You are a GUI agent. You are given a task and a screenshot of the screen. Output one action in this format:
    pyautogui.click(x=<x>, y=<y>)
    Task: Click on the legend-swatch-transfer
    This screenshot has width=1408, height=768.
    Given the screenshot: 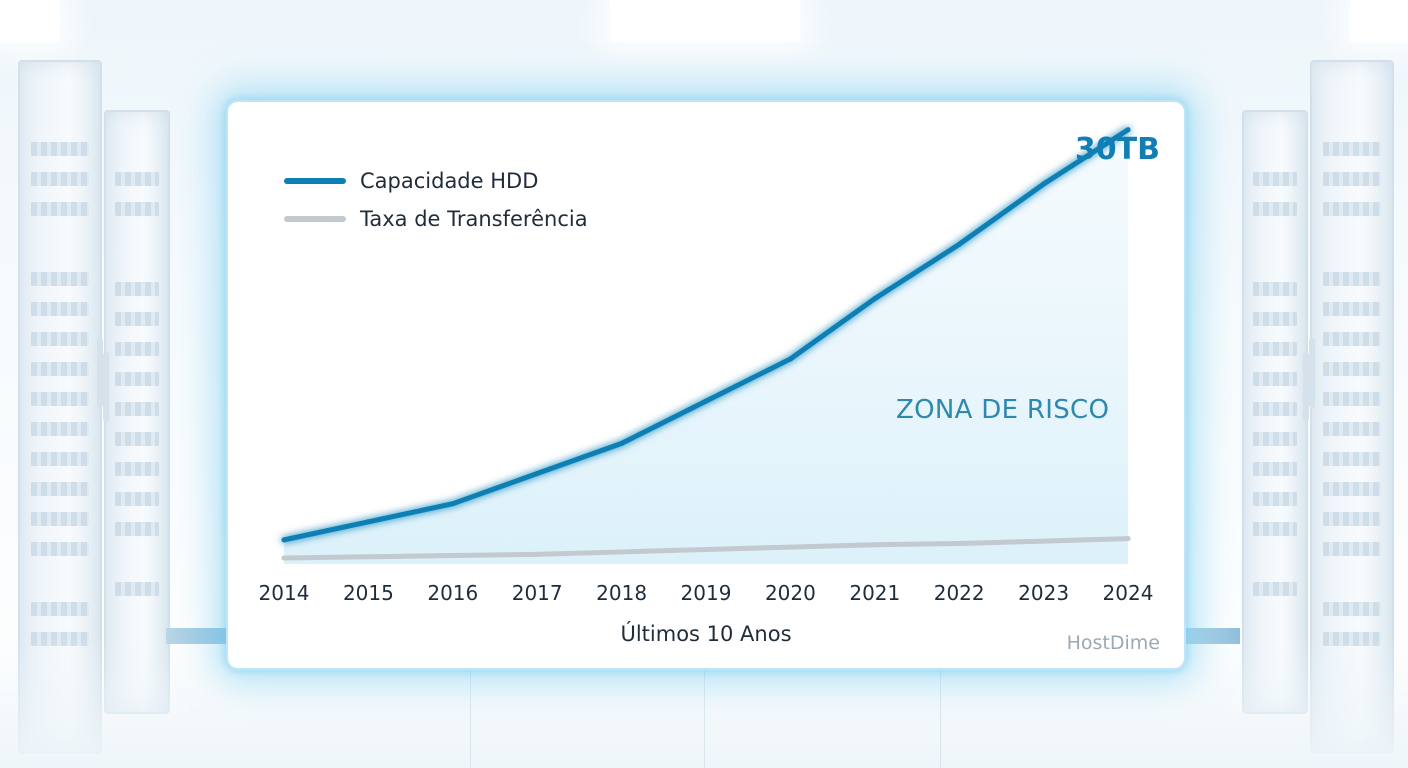 What is the action you would take?
    pyautogui.click(x=315, y=219)
    